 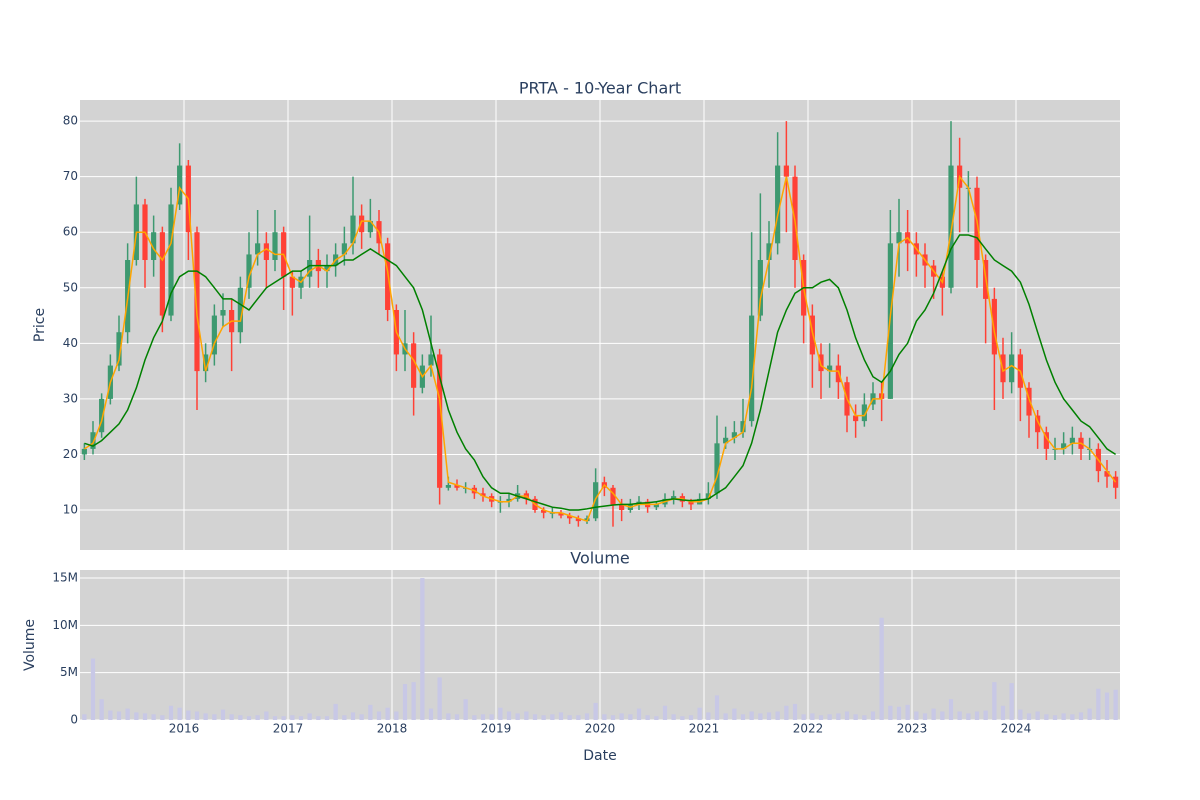 What do you see at coordinates (74, 720) in the screenshot?
I see `y-tick-label: 0` at bounding box center [74, 720].